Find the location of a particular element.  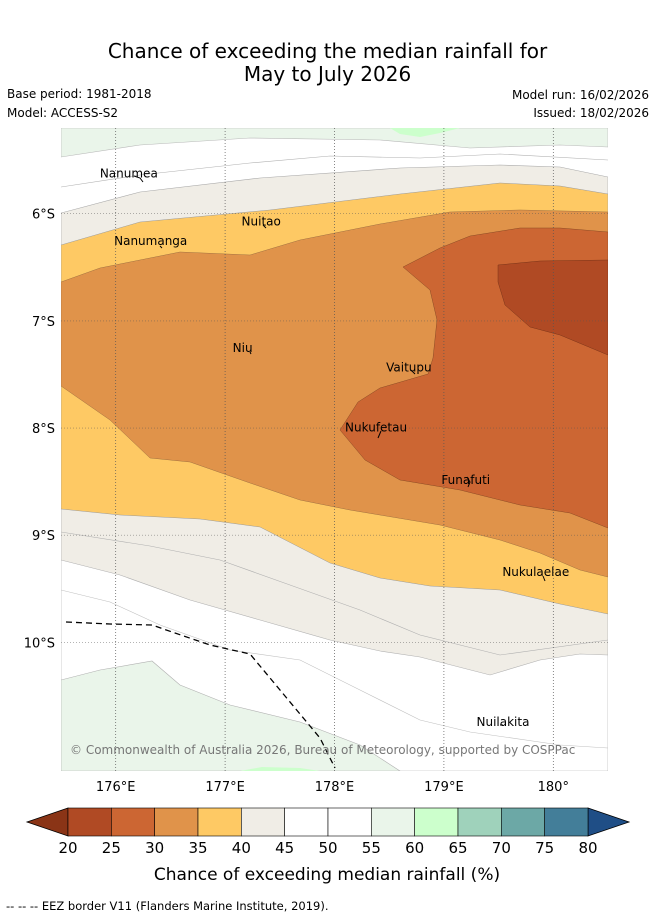

island-nukufetau is located at coordinates (379, 434).